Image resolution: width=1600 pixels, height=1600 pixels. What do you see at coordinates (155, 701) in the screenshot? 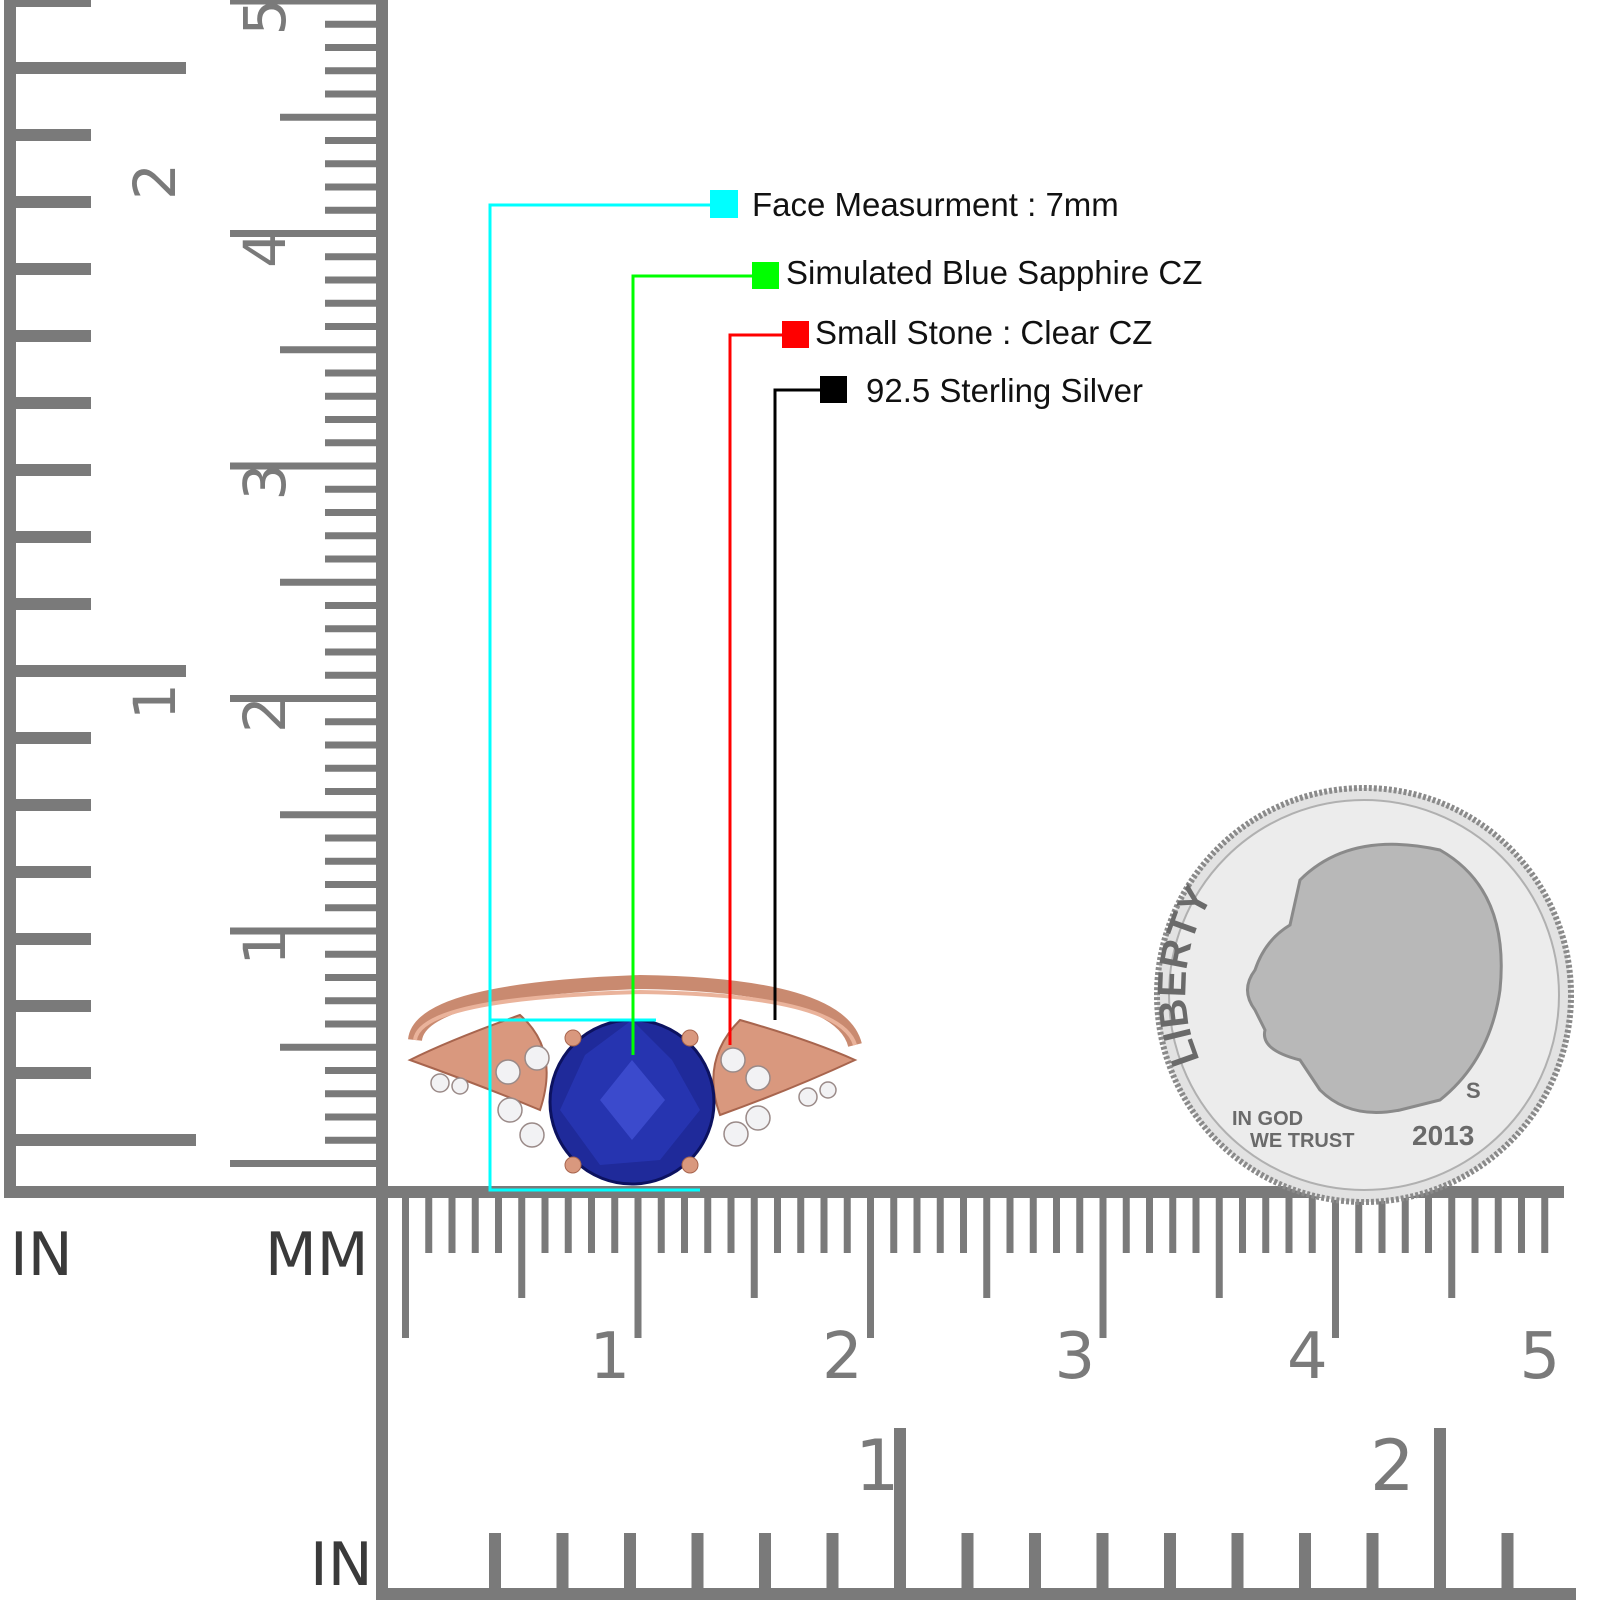
I see `vertical-inch-number: 1` at bounding box center [155, 701].